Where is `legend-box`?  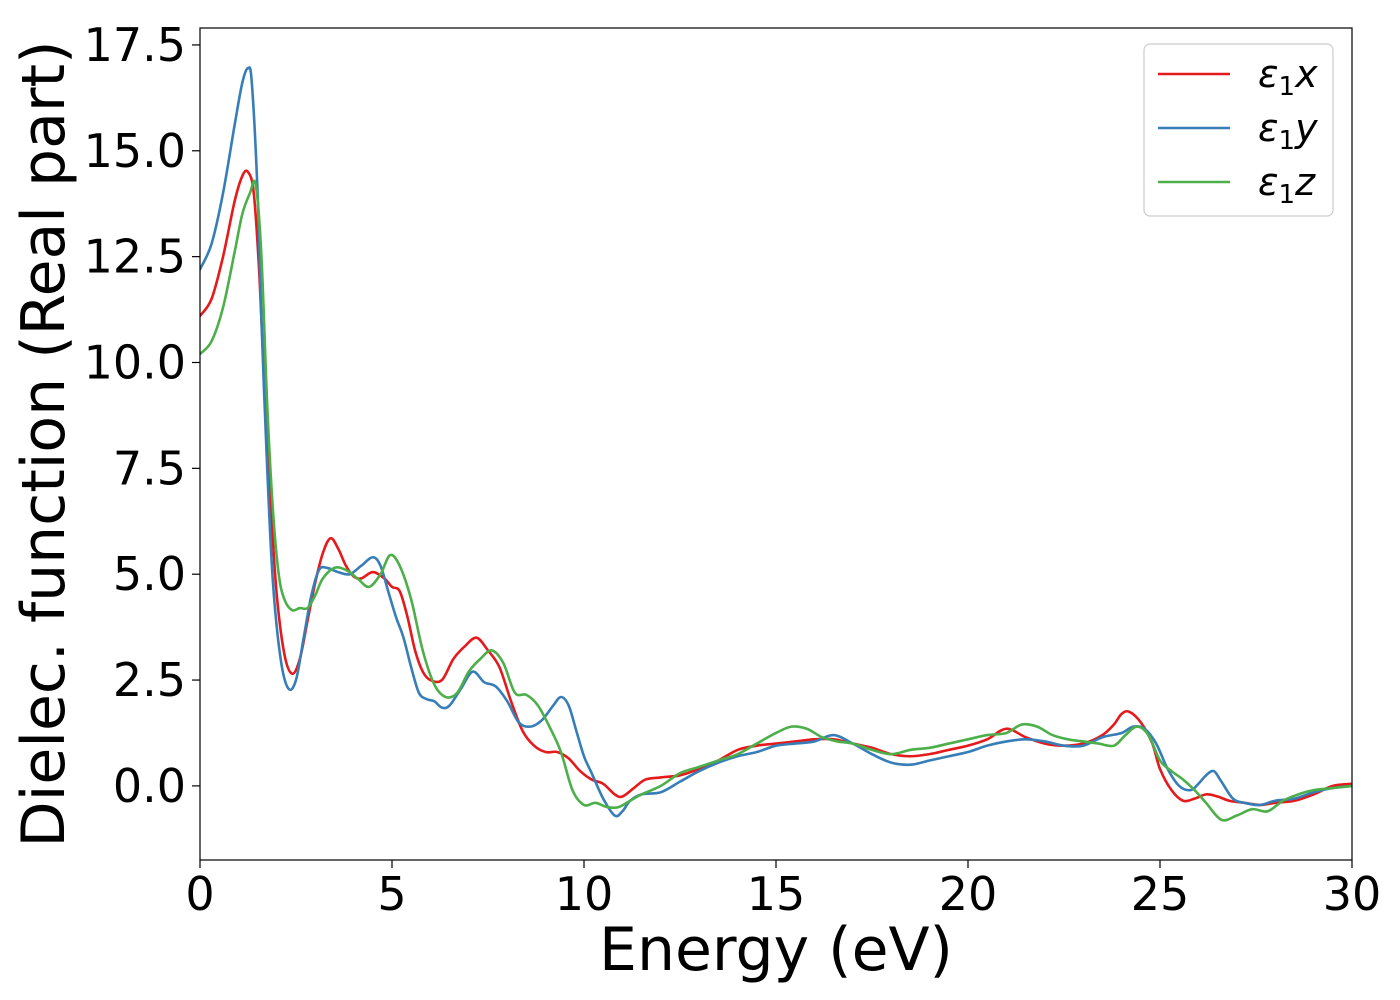 legend-box is located at coordinates (1238, 130).